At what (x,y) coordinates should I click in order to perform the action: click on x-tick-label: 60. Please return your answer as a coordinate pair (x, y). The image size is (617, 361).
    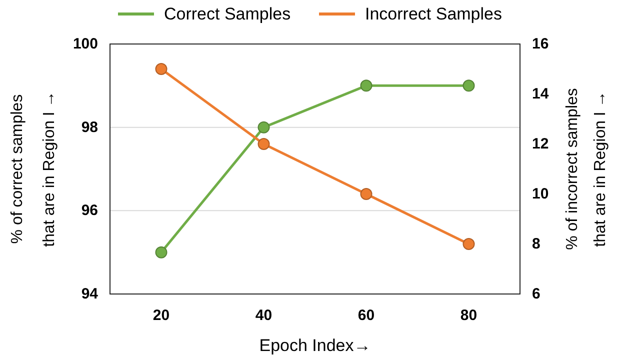
    Looking at the image, I should click on (366, 315).